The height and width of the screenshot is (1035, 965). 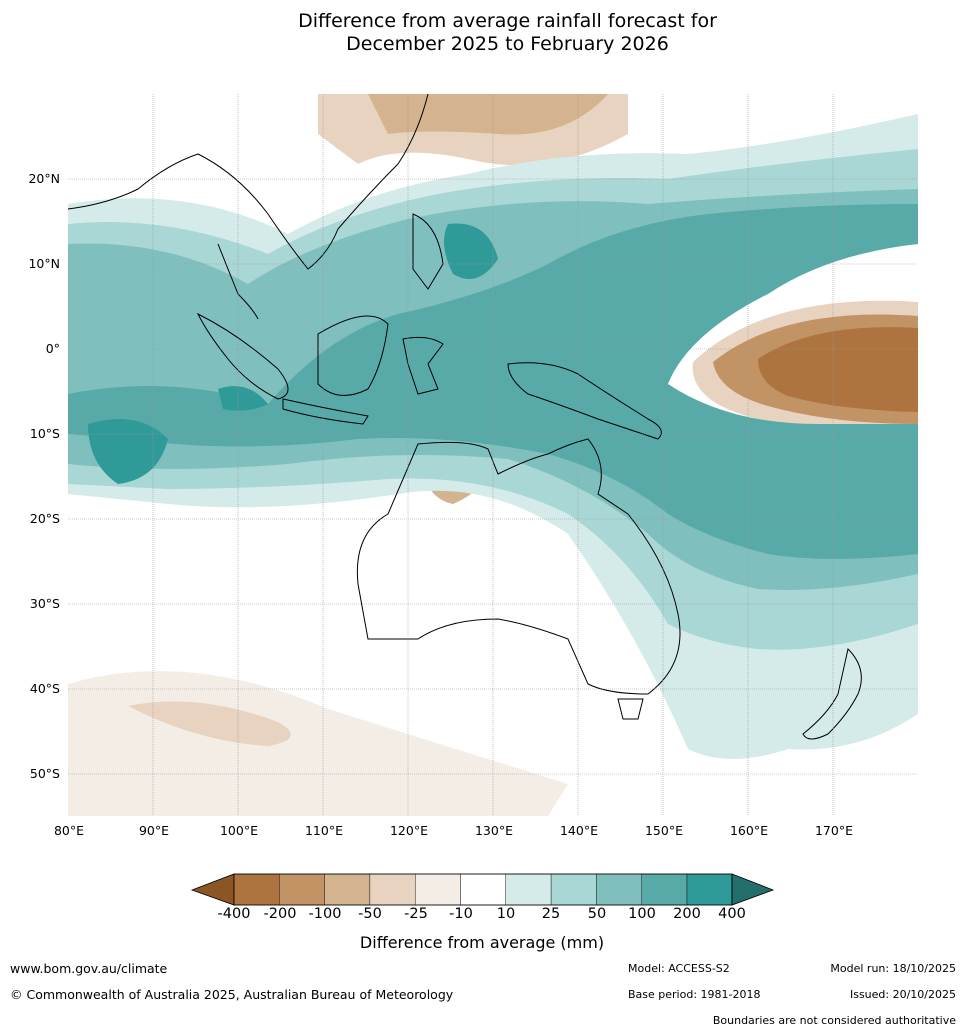 What do you see at coordinates (212, 889) in the screenshot?
I see `colorbar-extend-low` at bounding box center [212, 889].